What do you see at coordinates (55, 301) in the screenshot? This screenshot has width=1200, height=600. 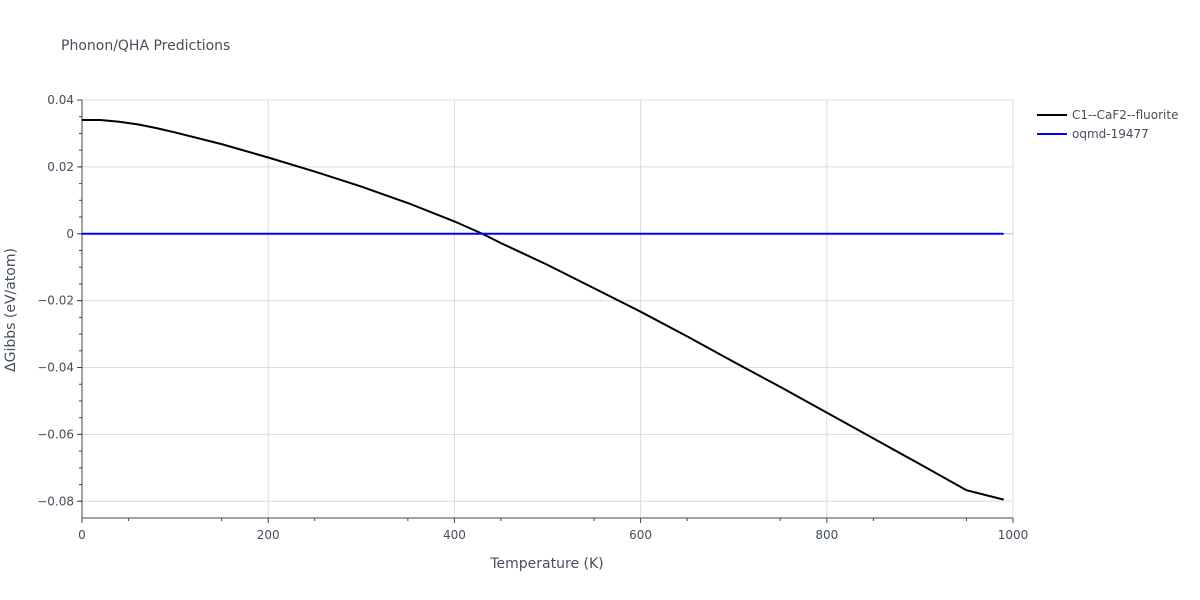 I see `y-tick-label: −0.02` at bounding box center [55, 301].